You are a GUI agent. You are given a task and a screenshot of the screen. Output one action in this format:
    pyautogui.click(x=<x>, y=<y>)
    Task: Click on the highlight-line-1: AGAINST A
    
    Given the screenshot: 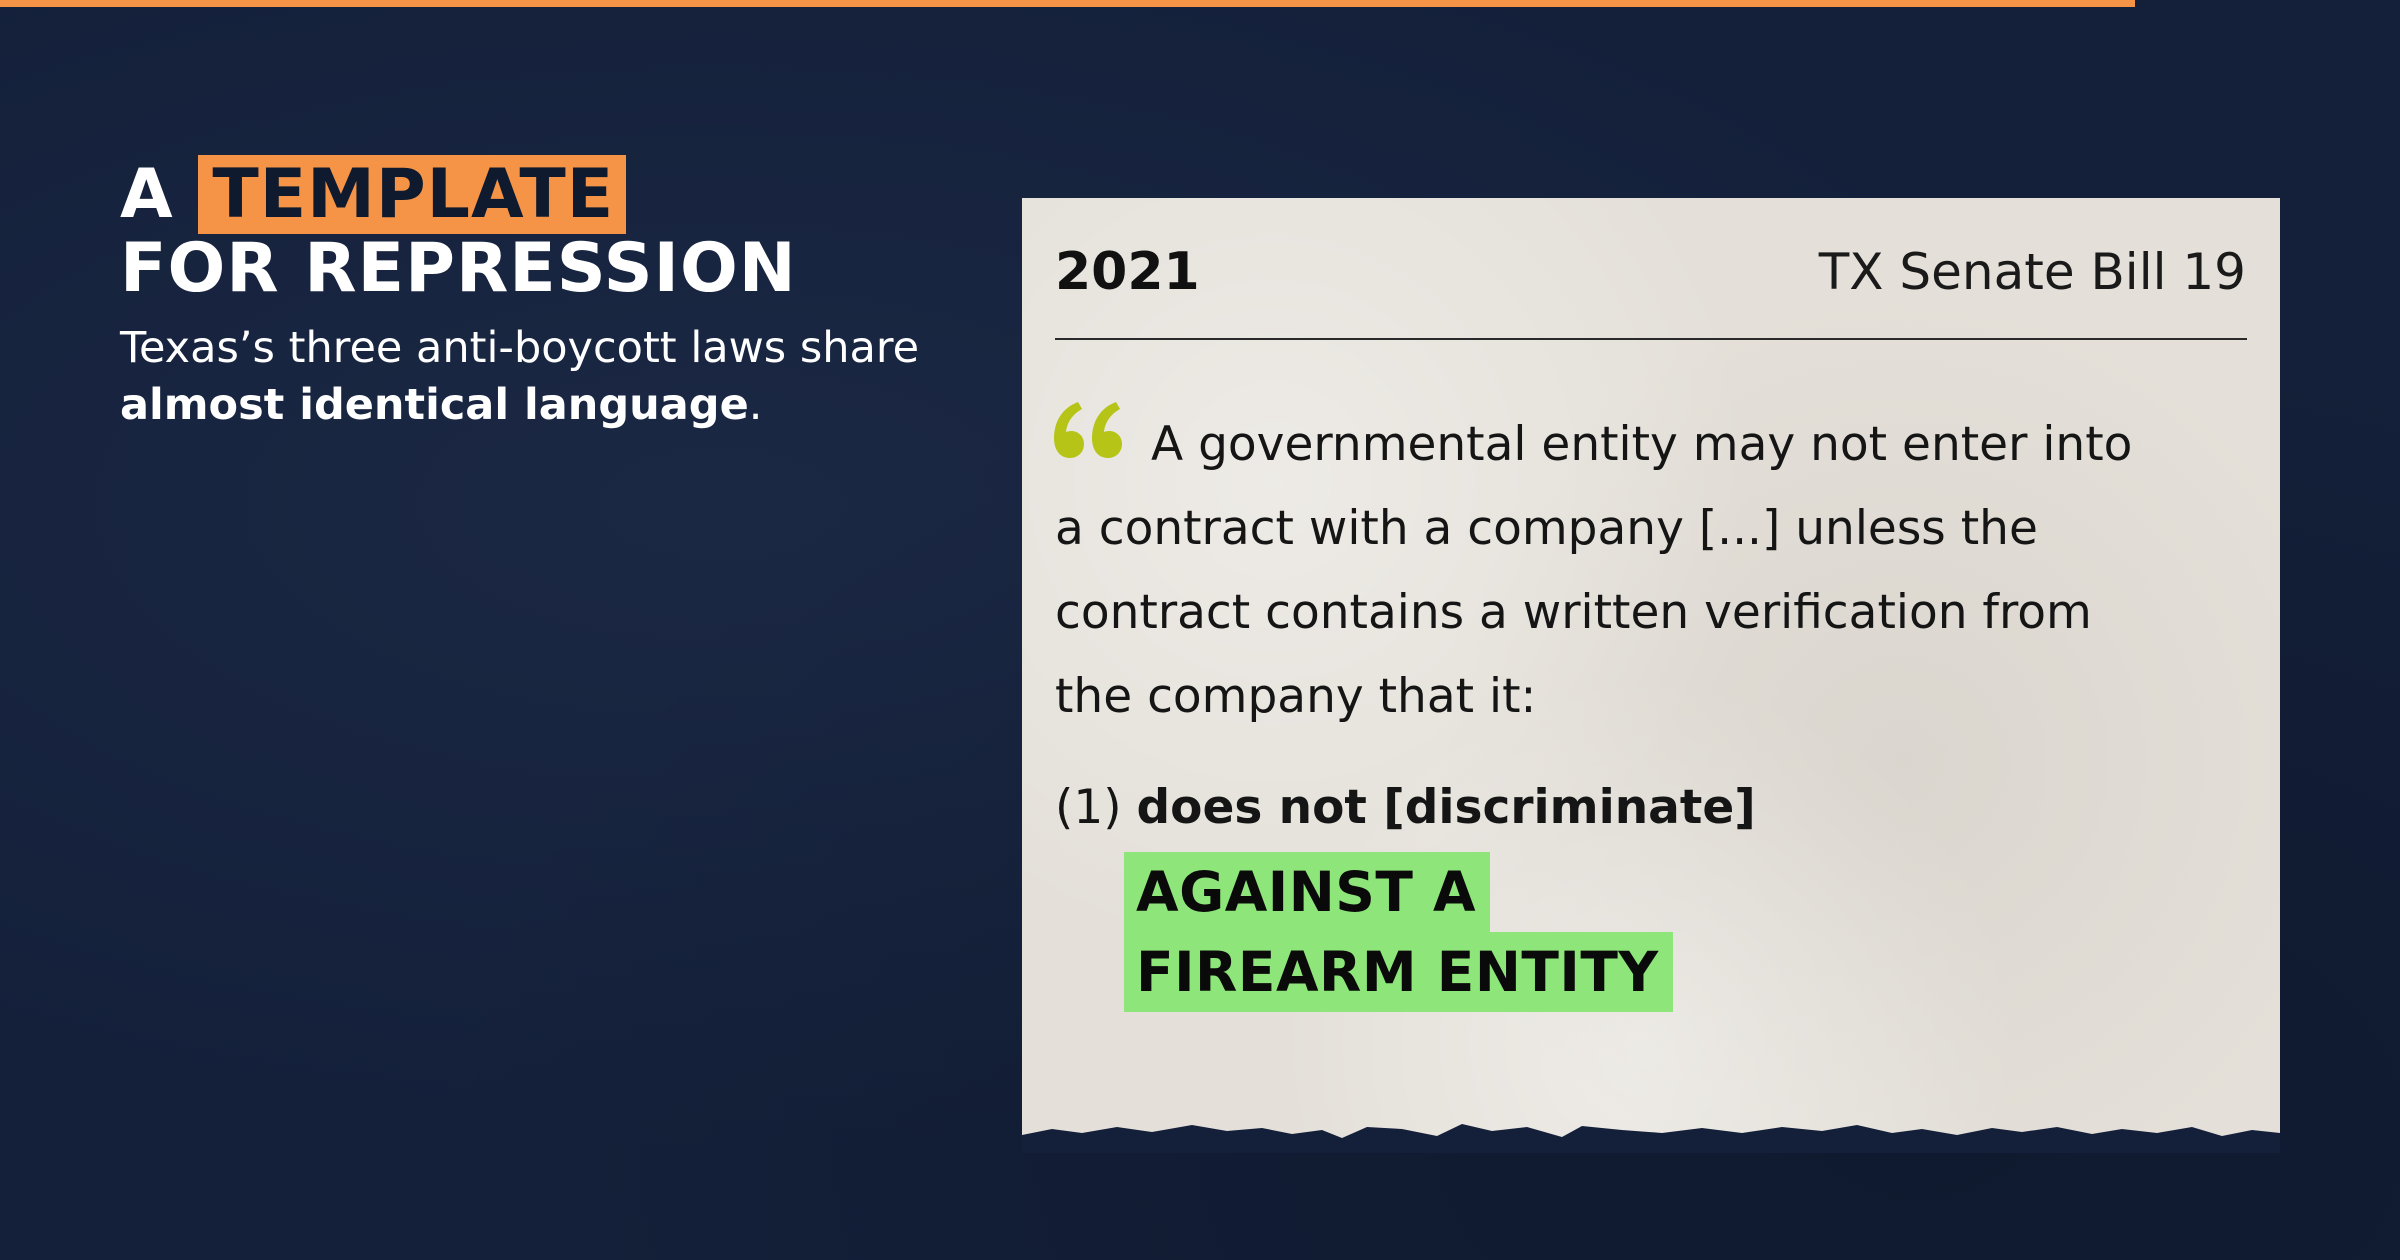 What is the action you would take?
    pyautogui.click(x=1307, y=892)
    